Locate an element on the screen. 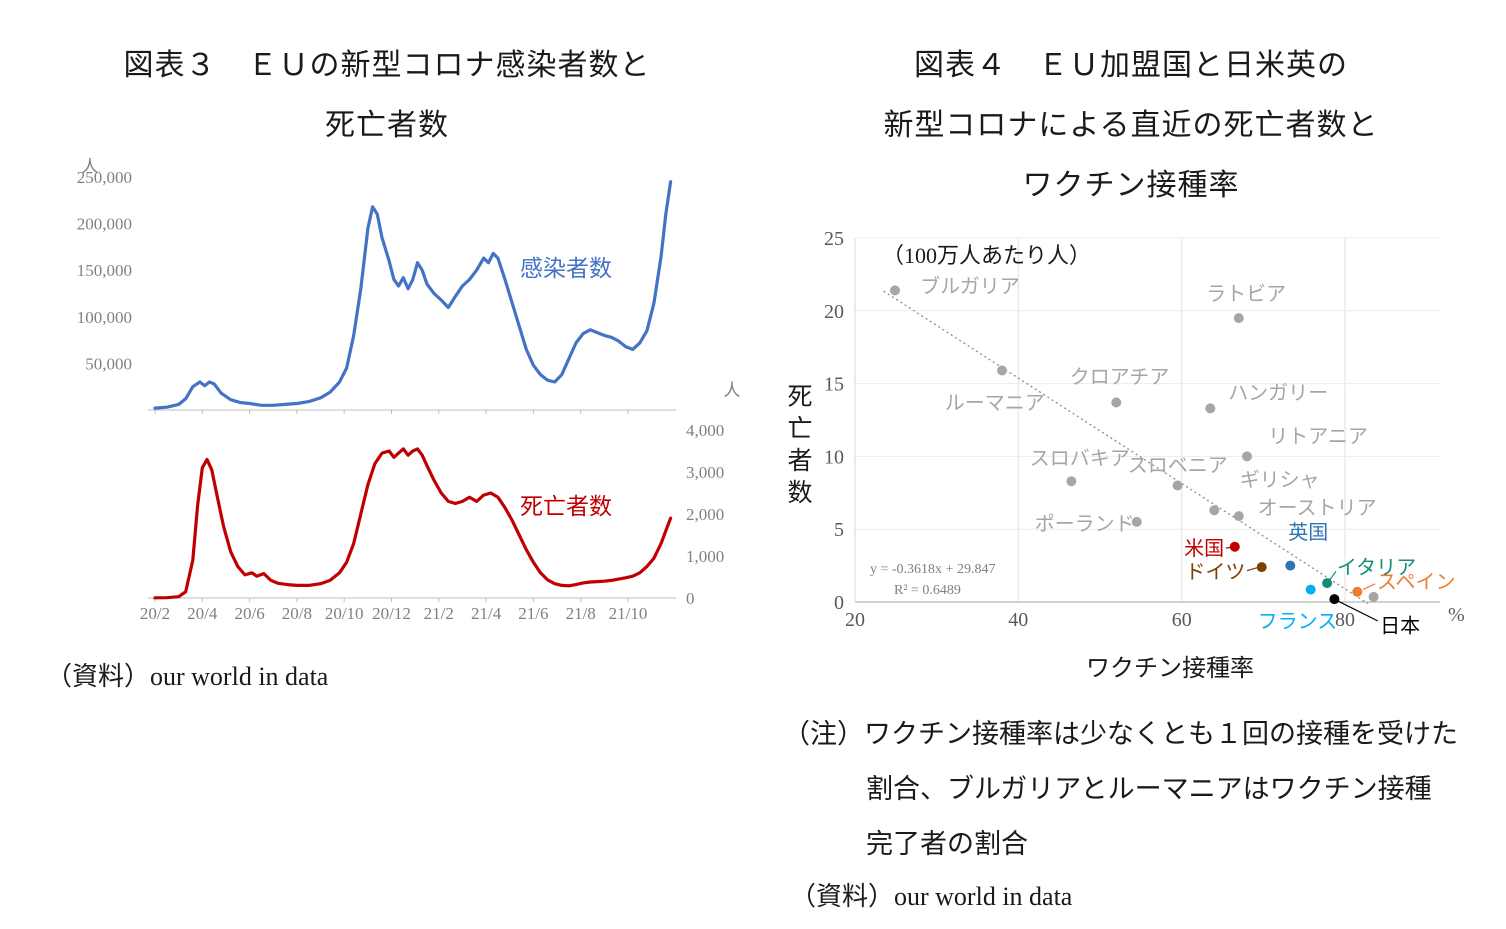  x-tick-label: 40 is located at coordinates (1018, 620).